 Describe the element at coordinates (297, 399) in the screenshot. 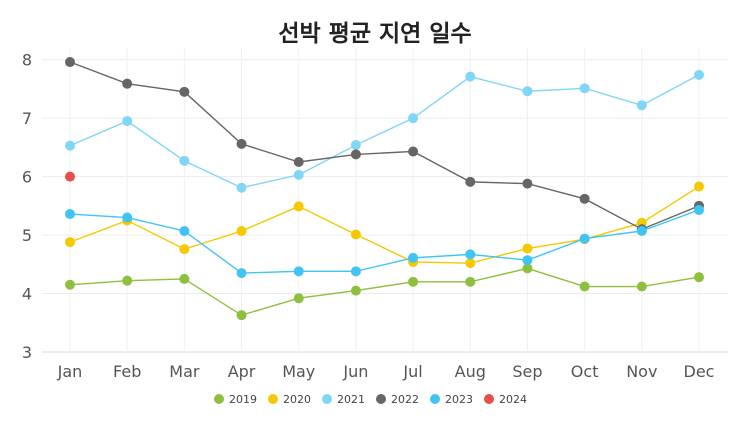

I see `legend-label-2020: 2020` at that location.